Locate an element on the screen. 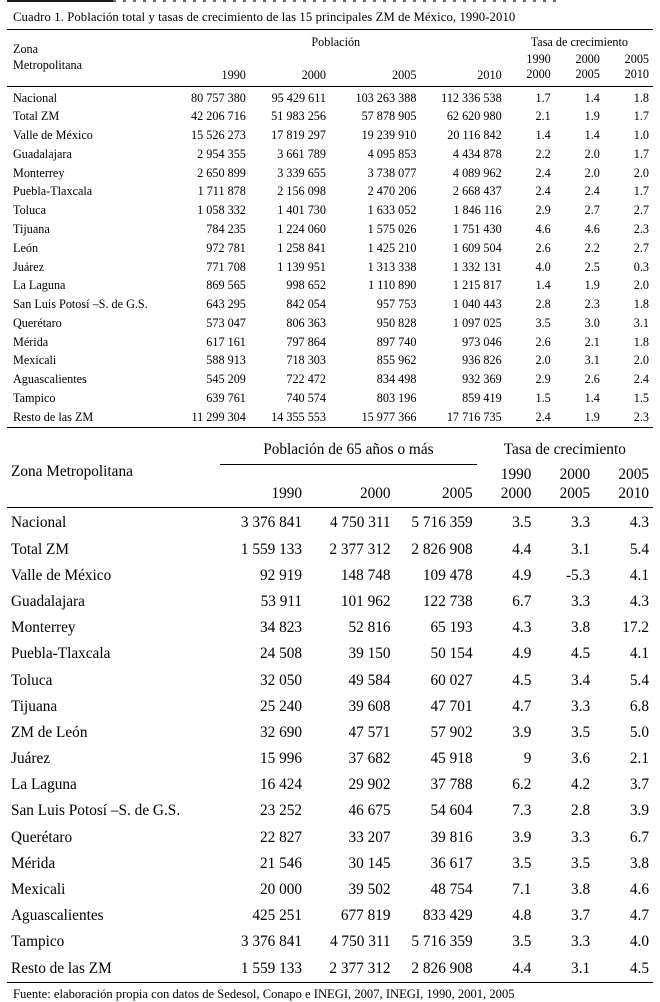 This screenshot has height=1002, width=660. population-value: 957 753 is located at coordinates (396, 304).